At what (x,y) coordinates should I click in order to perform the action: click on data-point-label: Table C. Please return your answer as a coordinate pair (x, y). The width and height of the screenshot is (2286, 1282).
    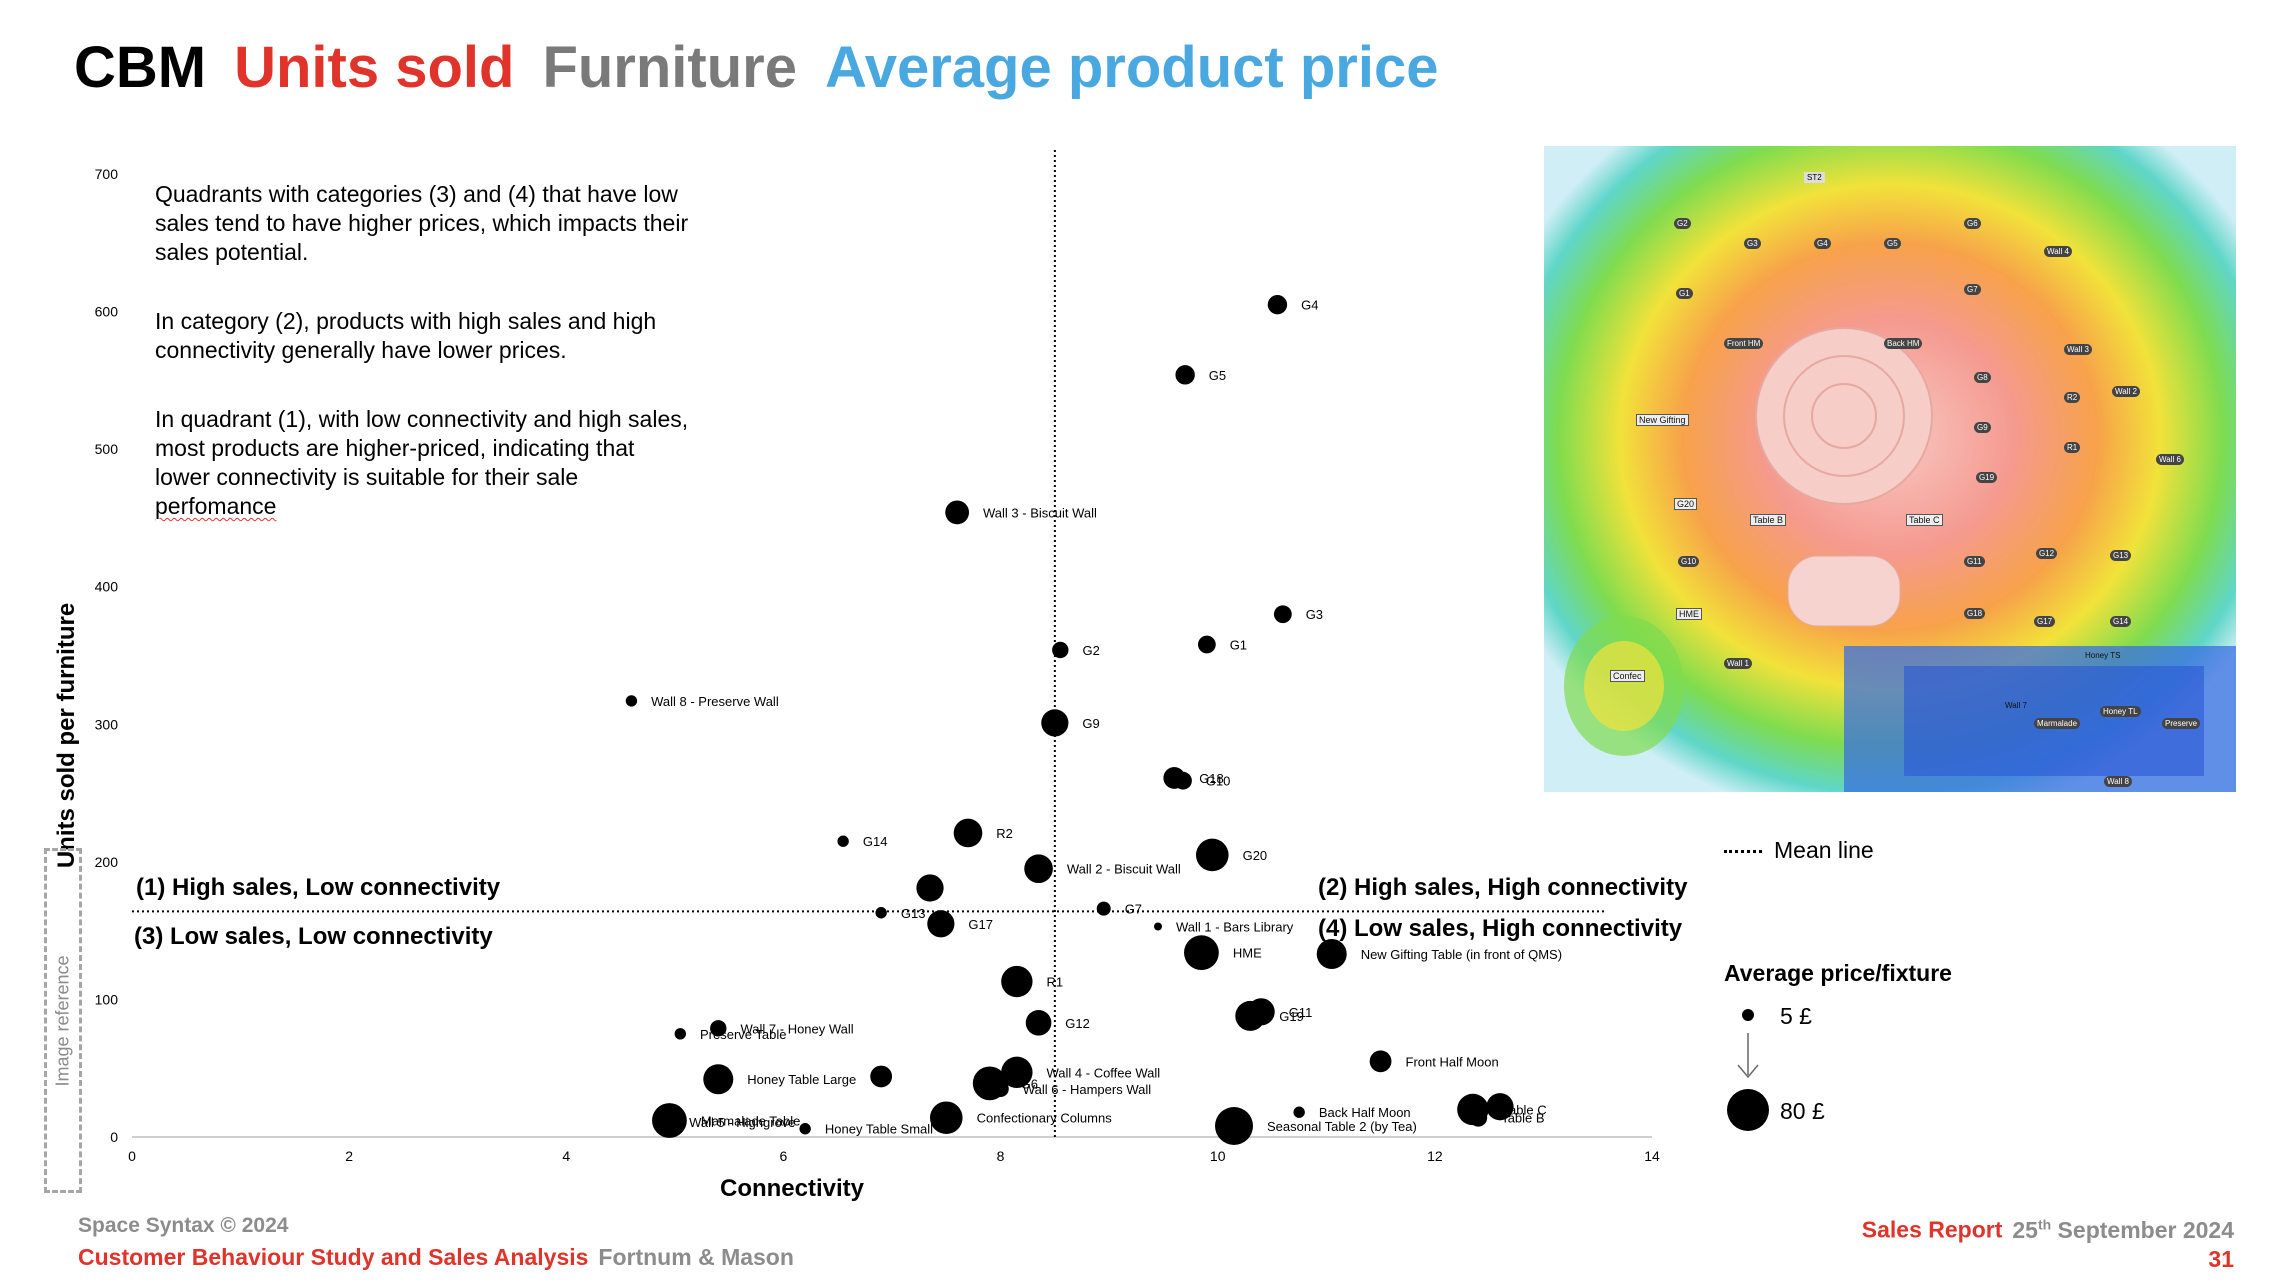
    Looking at the image, I should click on (1525, 1110).